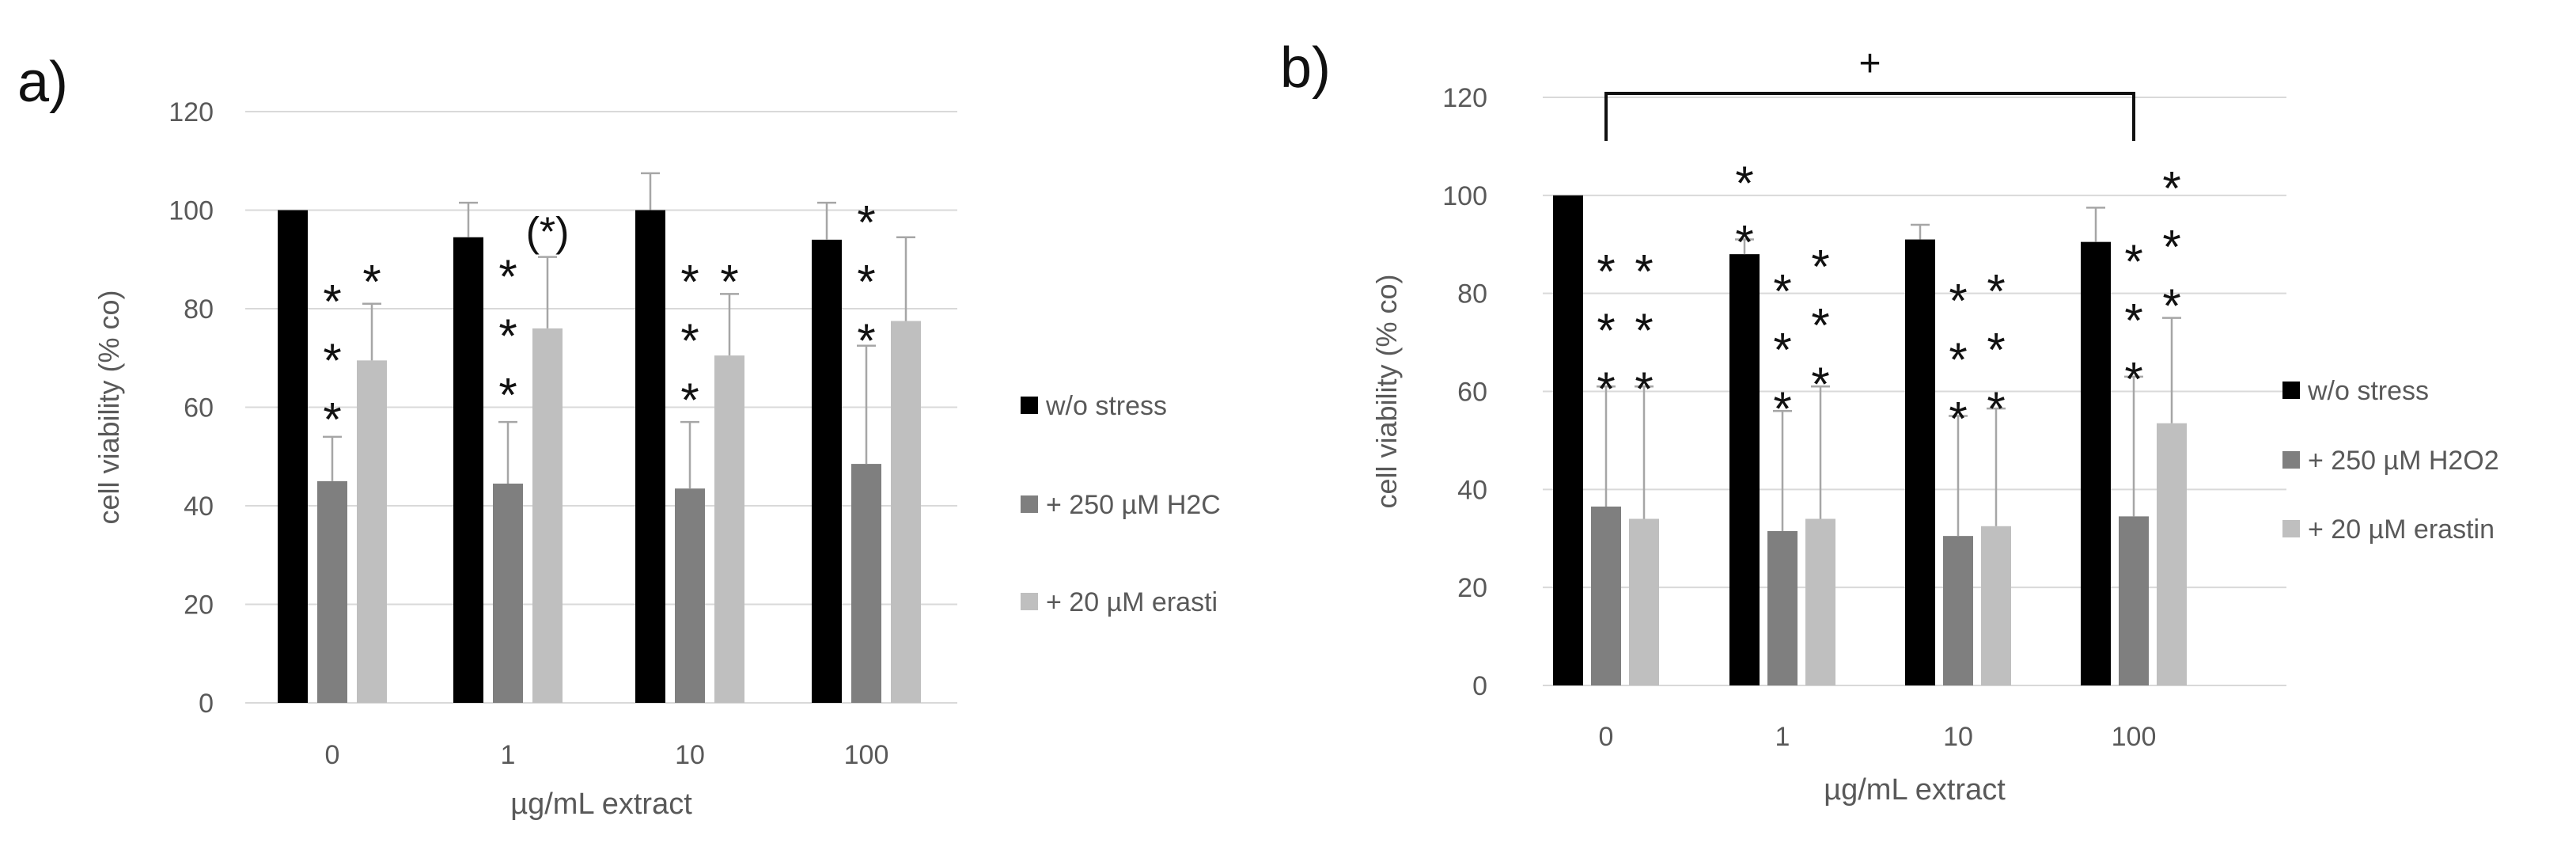  I want to click on panel-label: b), so click(1305, 68).